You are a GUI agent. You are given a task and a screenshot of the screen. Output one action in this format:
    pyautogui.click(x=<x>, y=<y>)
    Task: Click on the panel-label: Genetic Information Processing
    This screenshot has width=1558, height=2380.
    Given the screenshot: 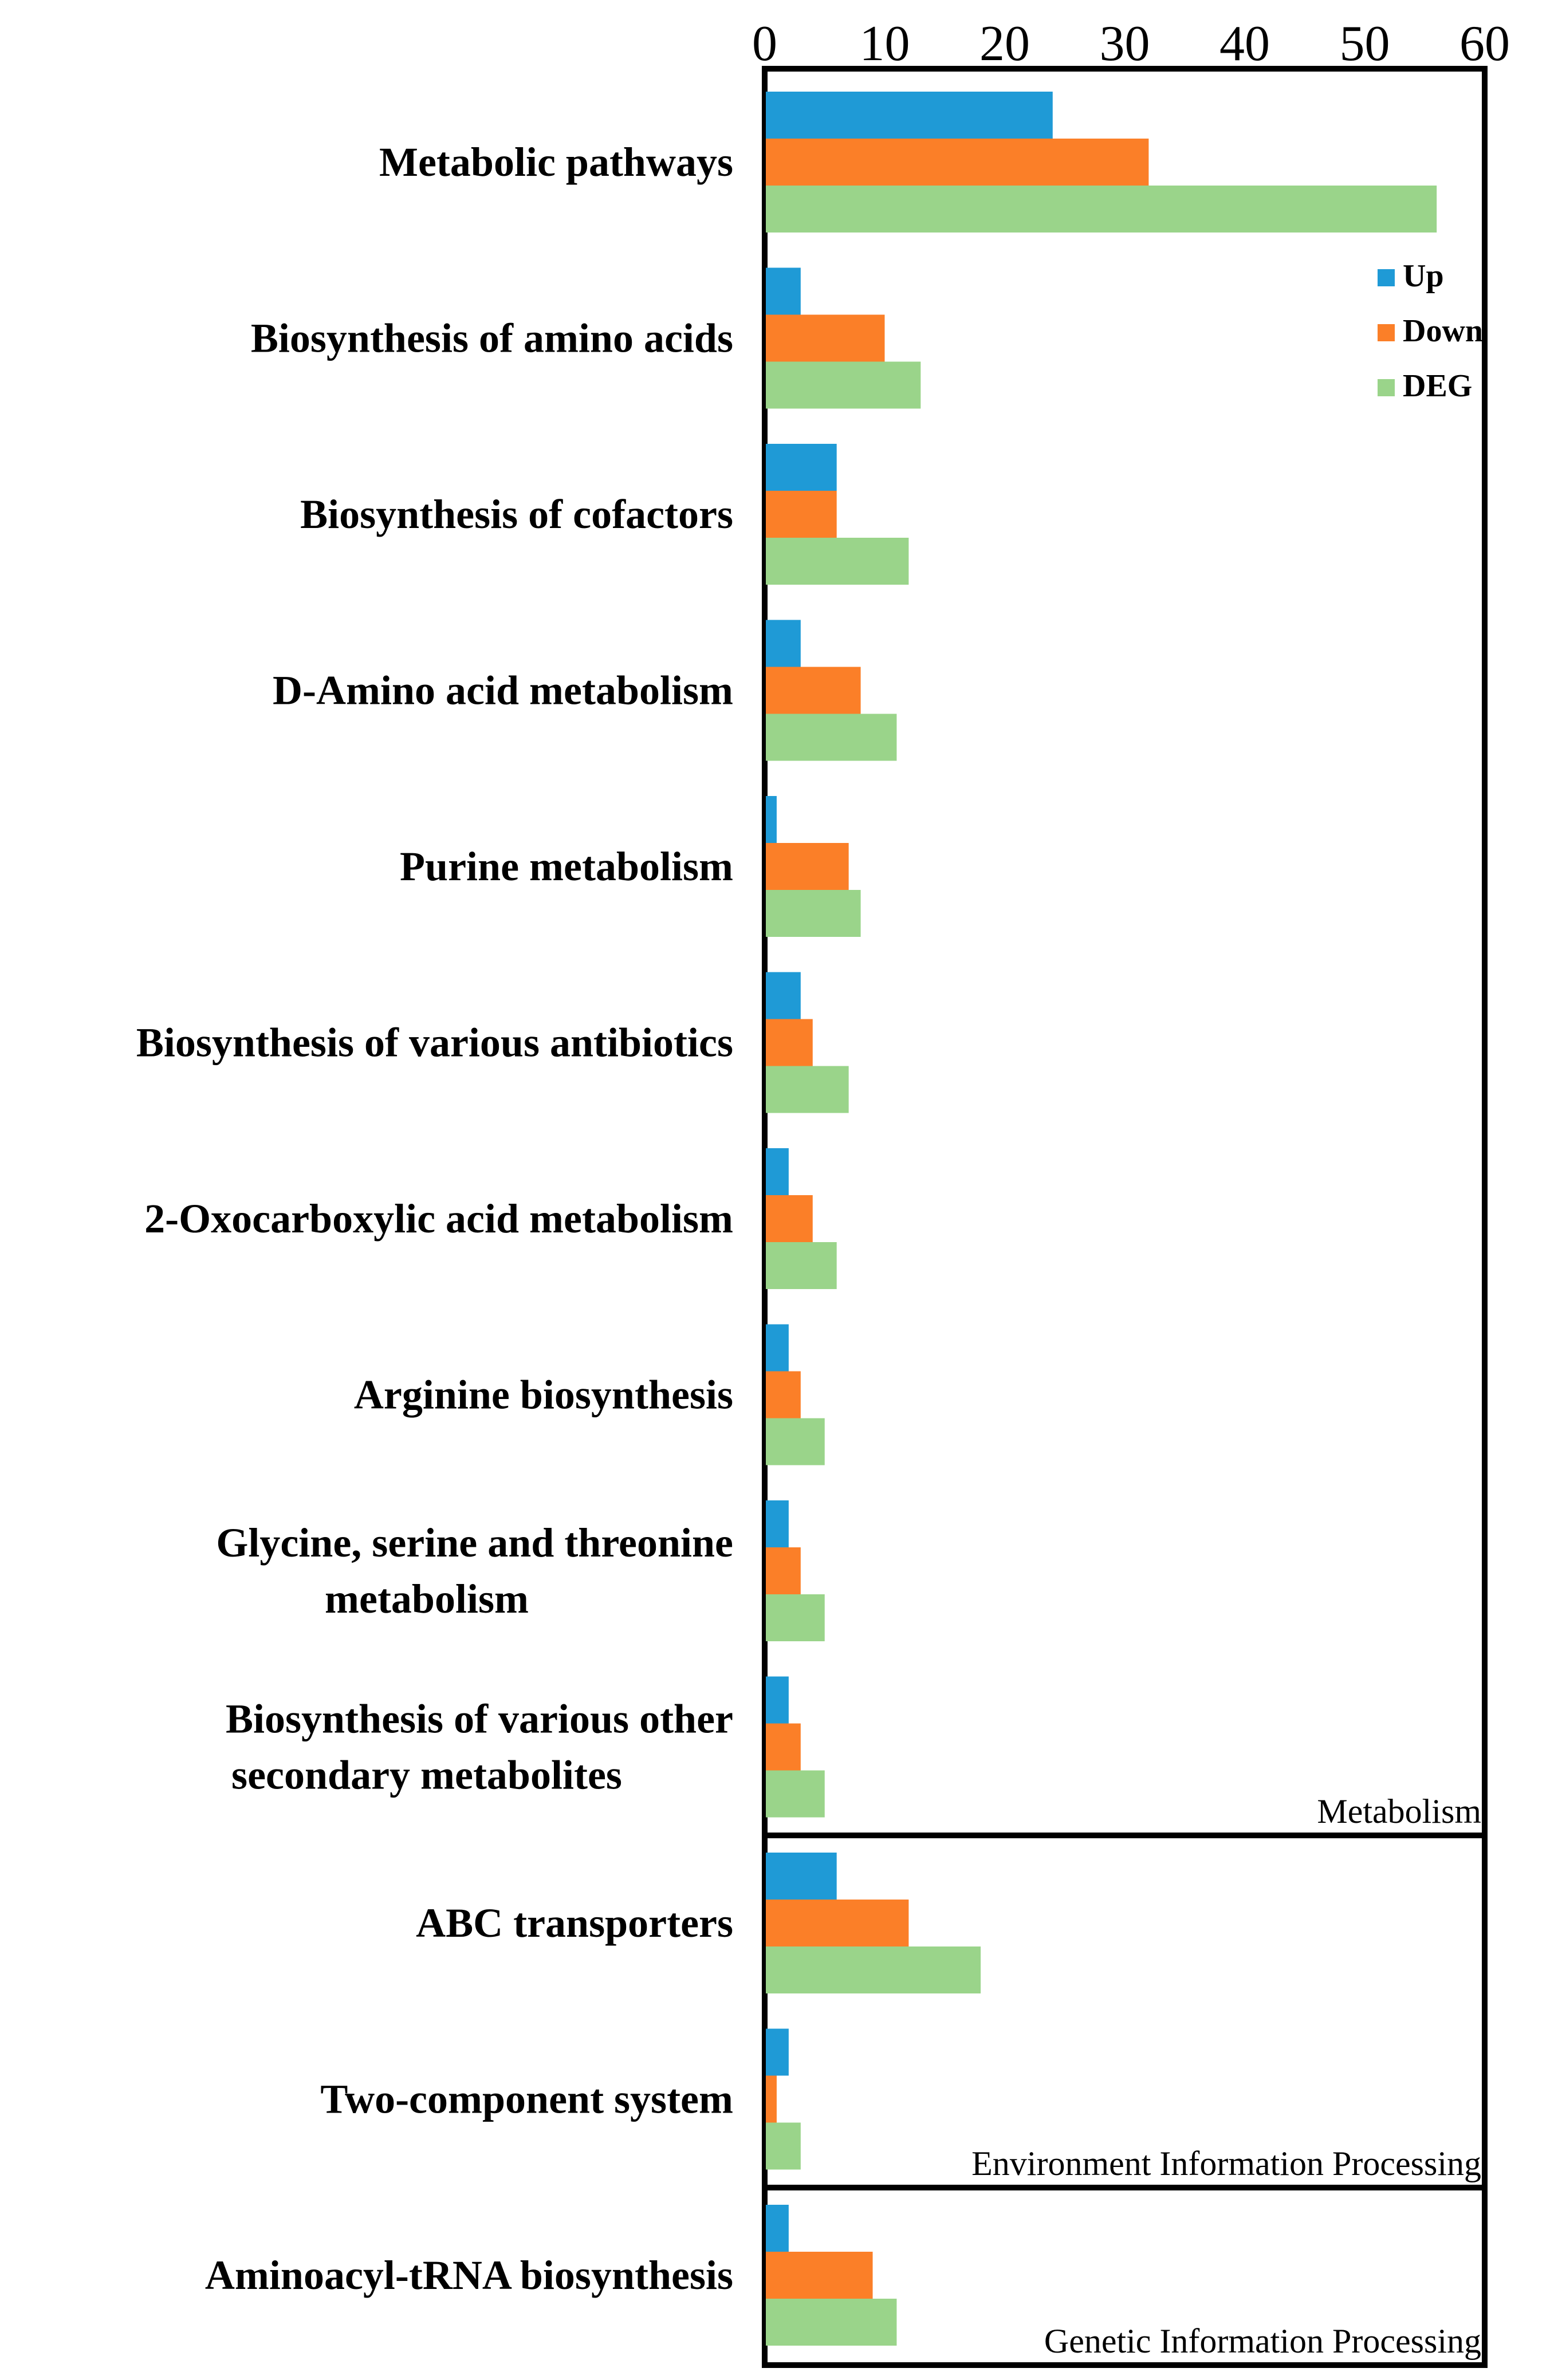 What is the action you would take?
    pyautogui.click(x=1262, y=2341)
    